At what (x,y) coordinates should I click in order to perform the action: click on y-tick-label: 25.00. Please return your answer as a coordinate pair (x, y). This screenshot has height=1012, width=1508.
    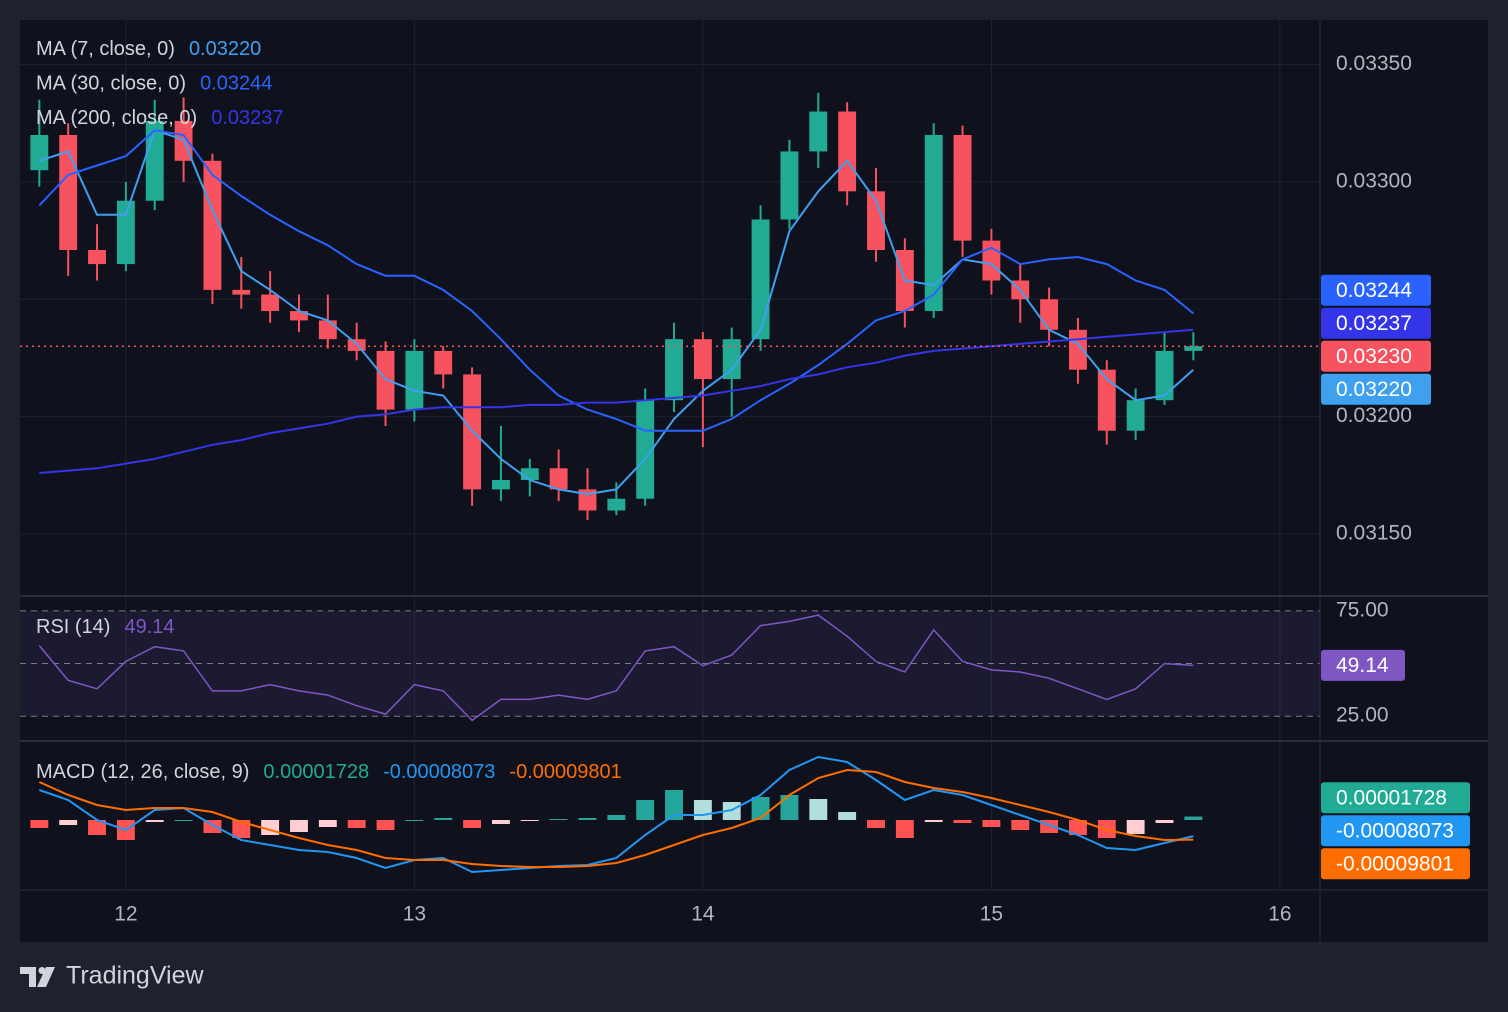
    Looking at the image, I should click on (1362, 715).